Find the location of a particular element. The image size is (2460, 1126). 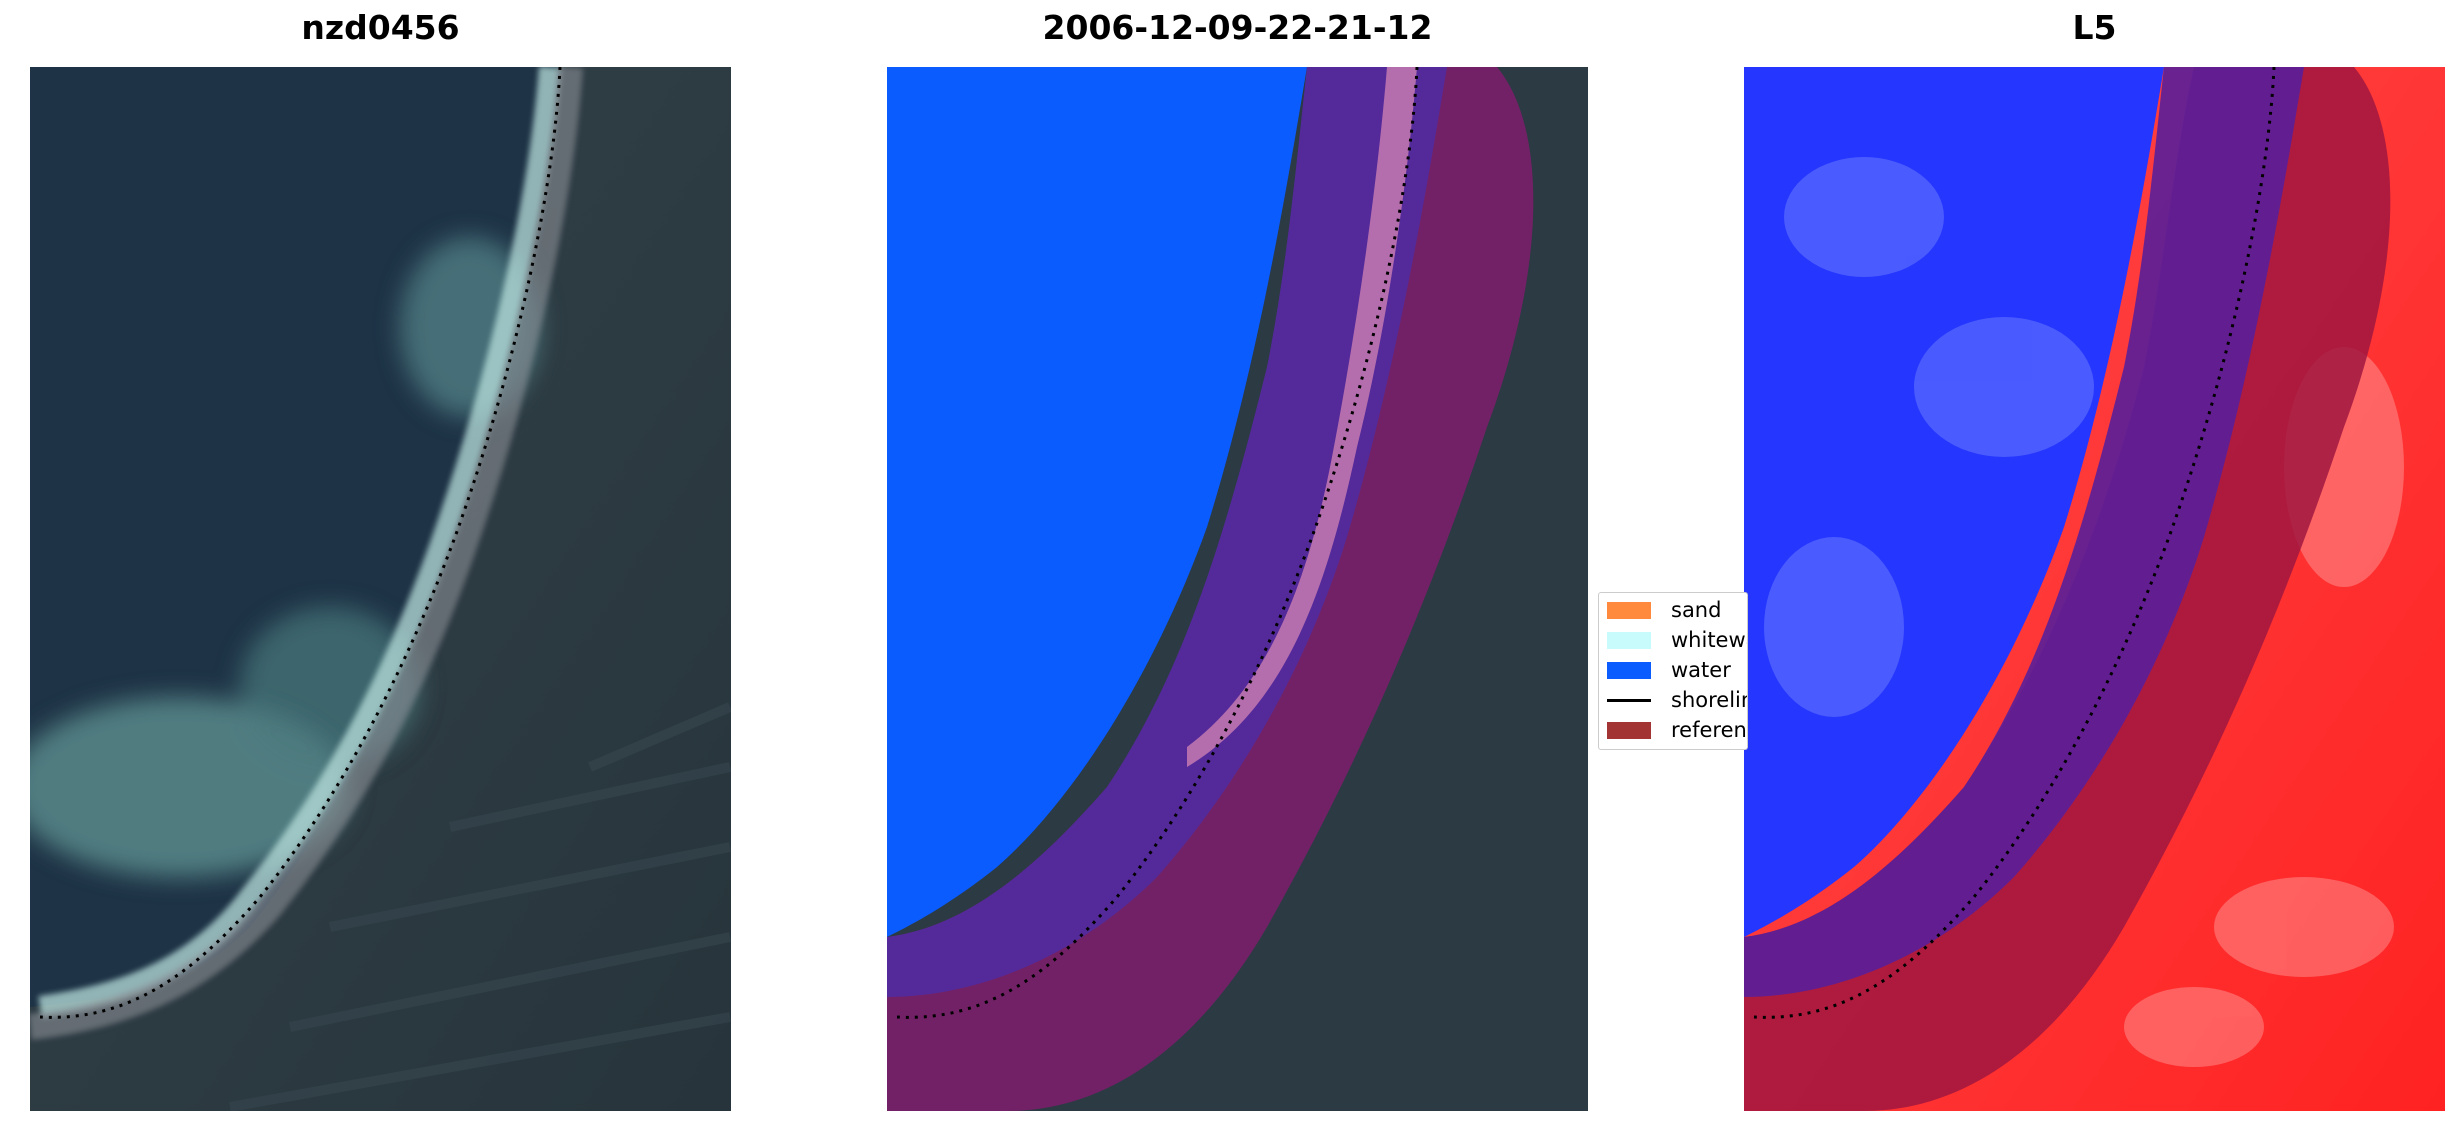

legend-swatch-reference is located at coordinates (1629, 730).